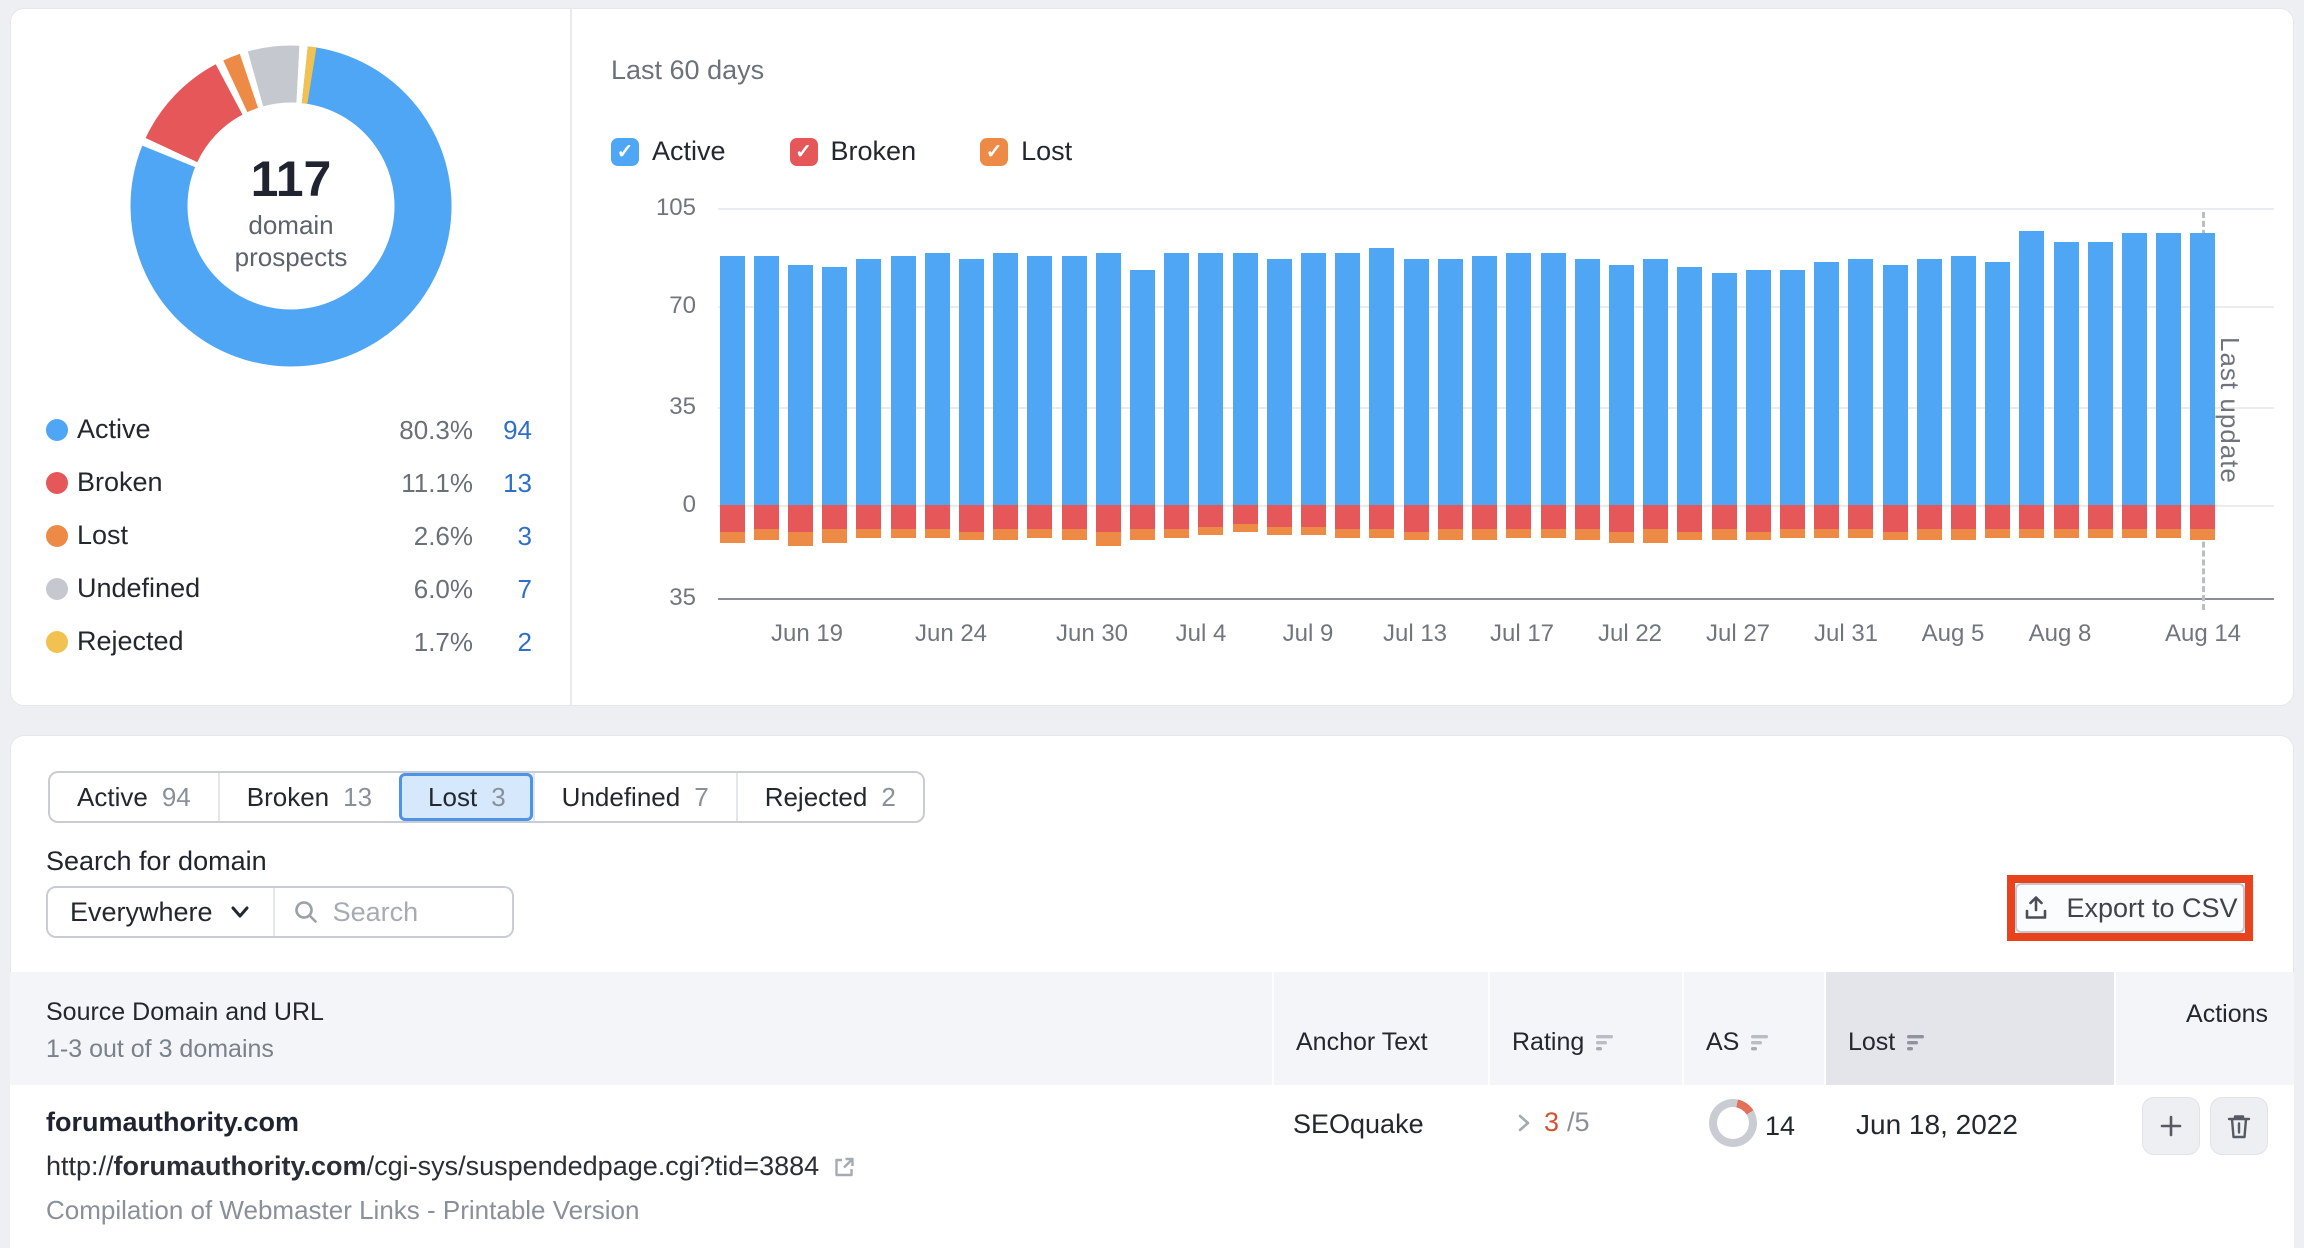 This screenshot has height=1248, width=2304. Describe the element at coordinates (1586, 1028) in the screenshot. I see `col-rating: Rating` at that location.